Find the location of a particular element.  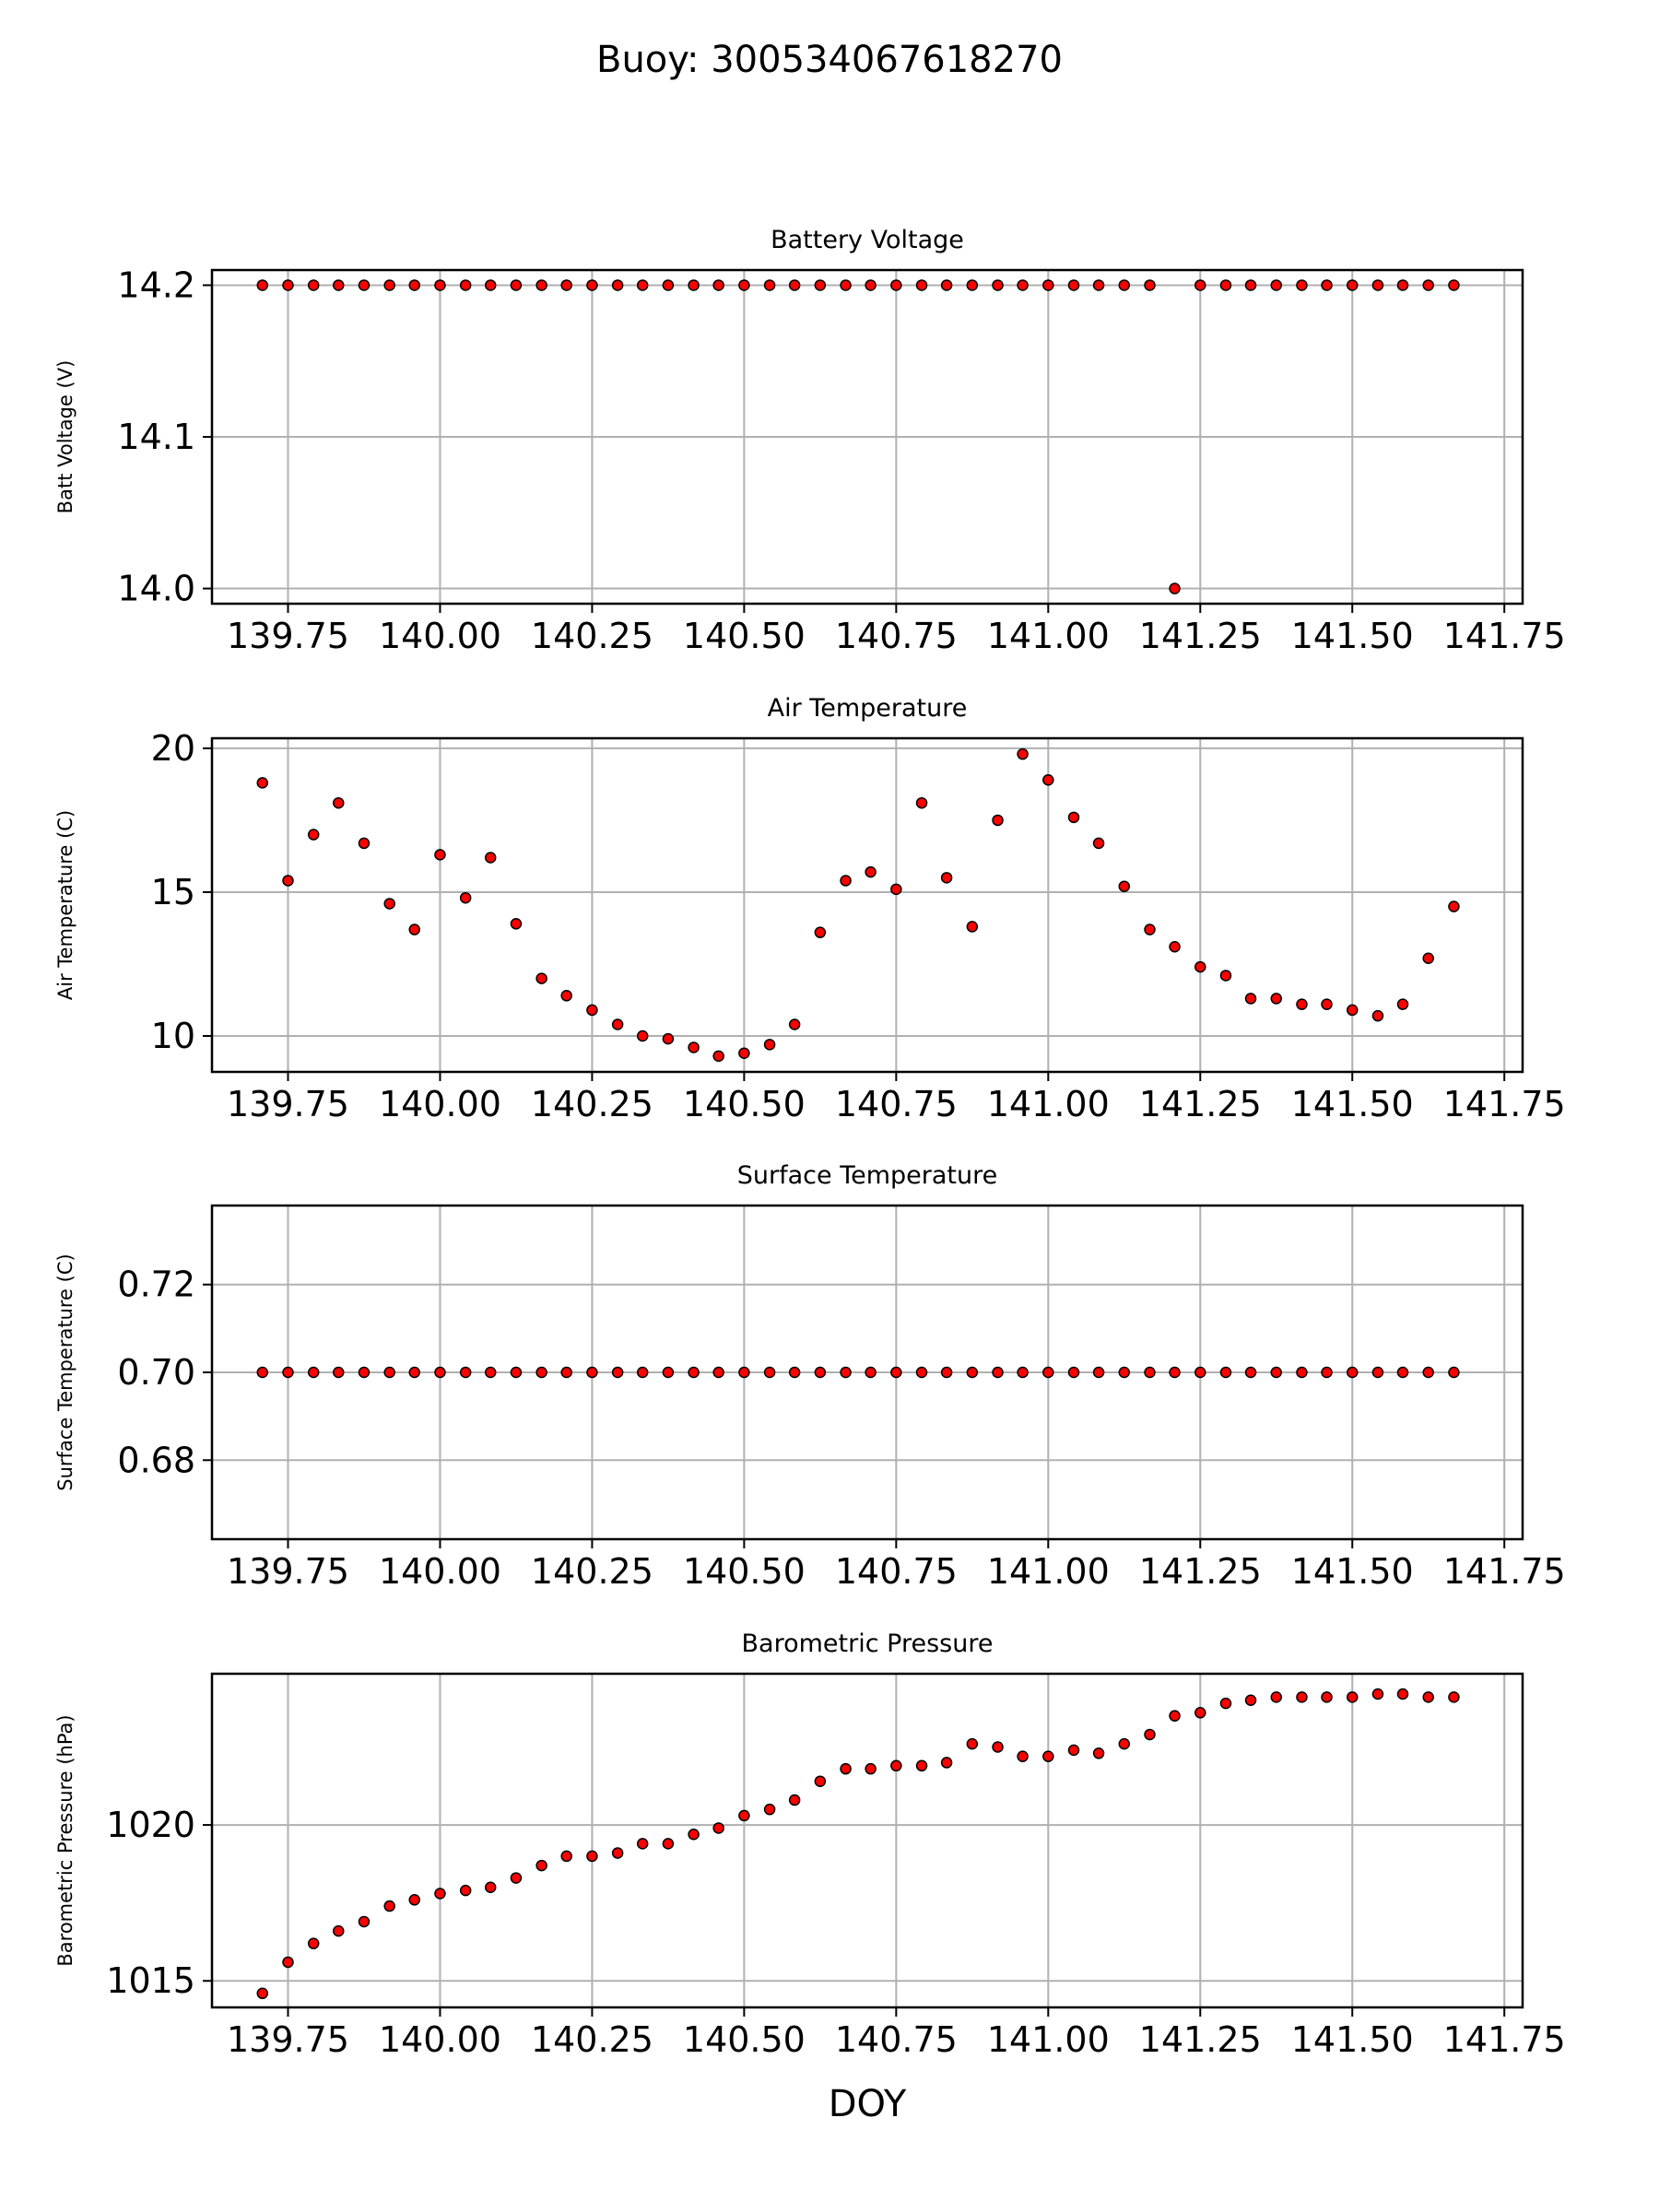

x-tick-label: 141.25 is located at coordinates (1200, 636).